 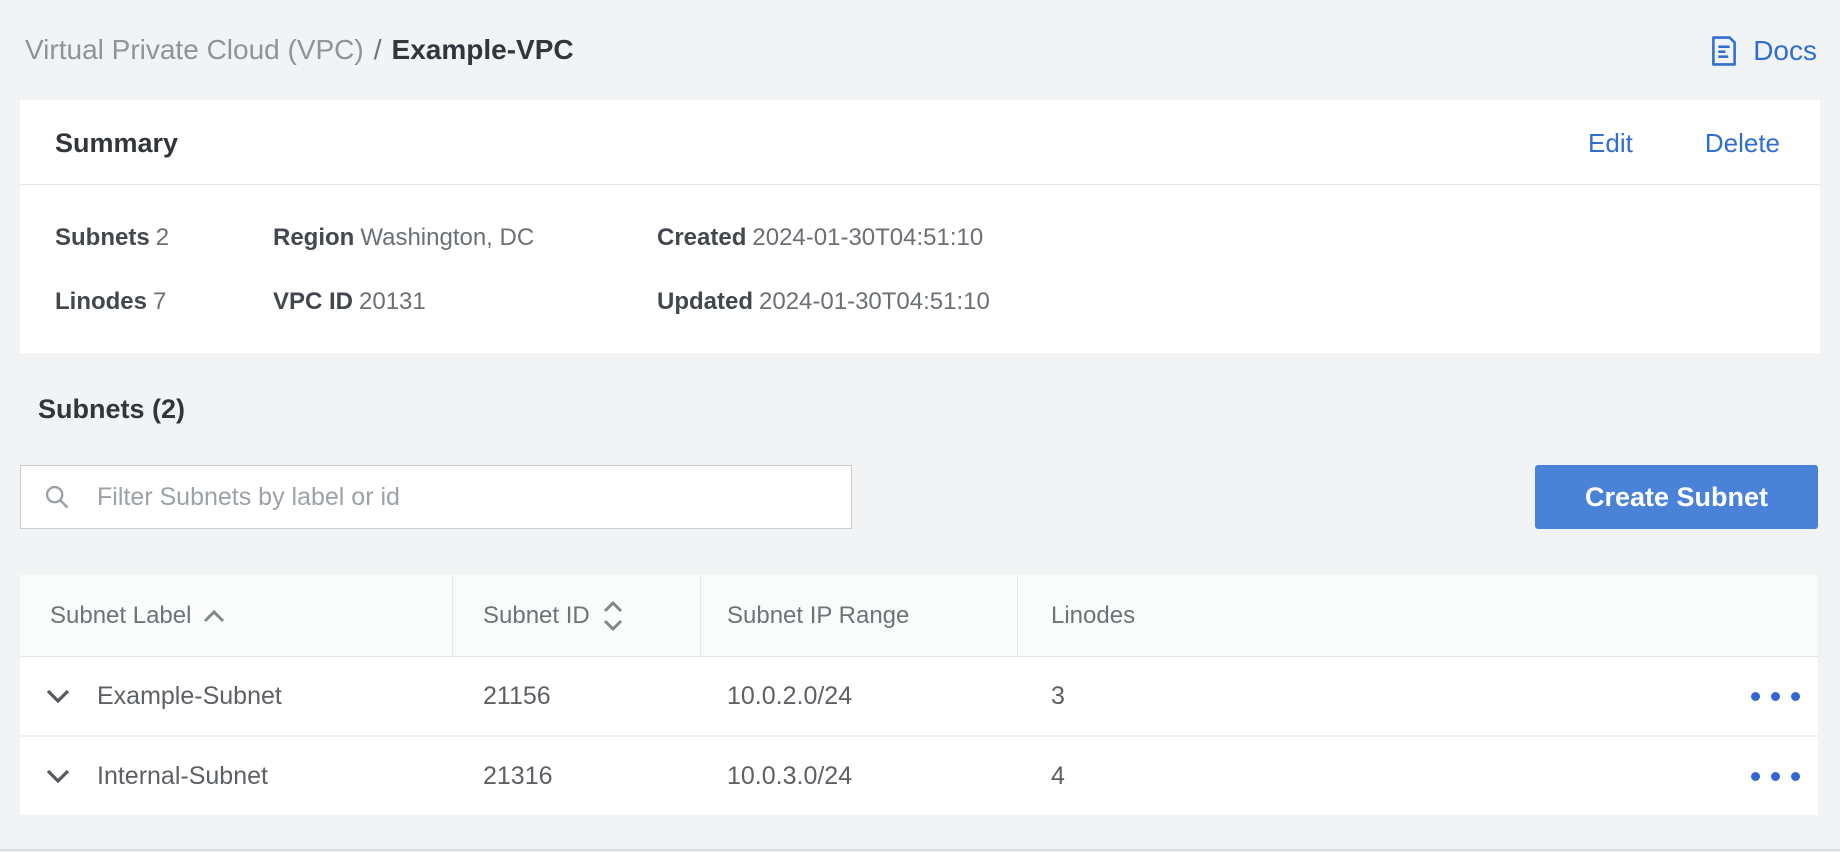 I want to click on column-header-subnet-label: Subnet Label, so click(x=137, y=615).